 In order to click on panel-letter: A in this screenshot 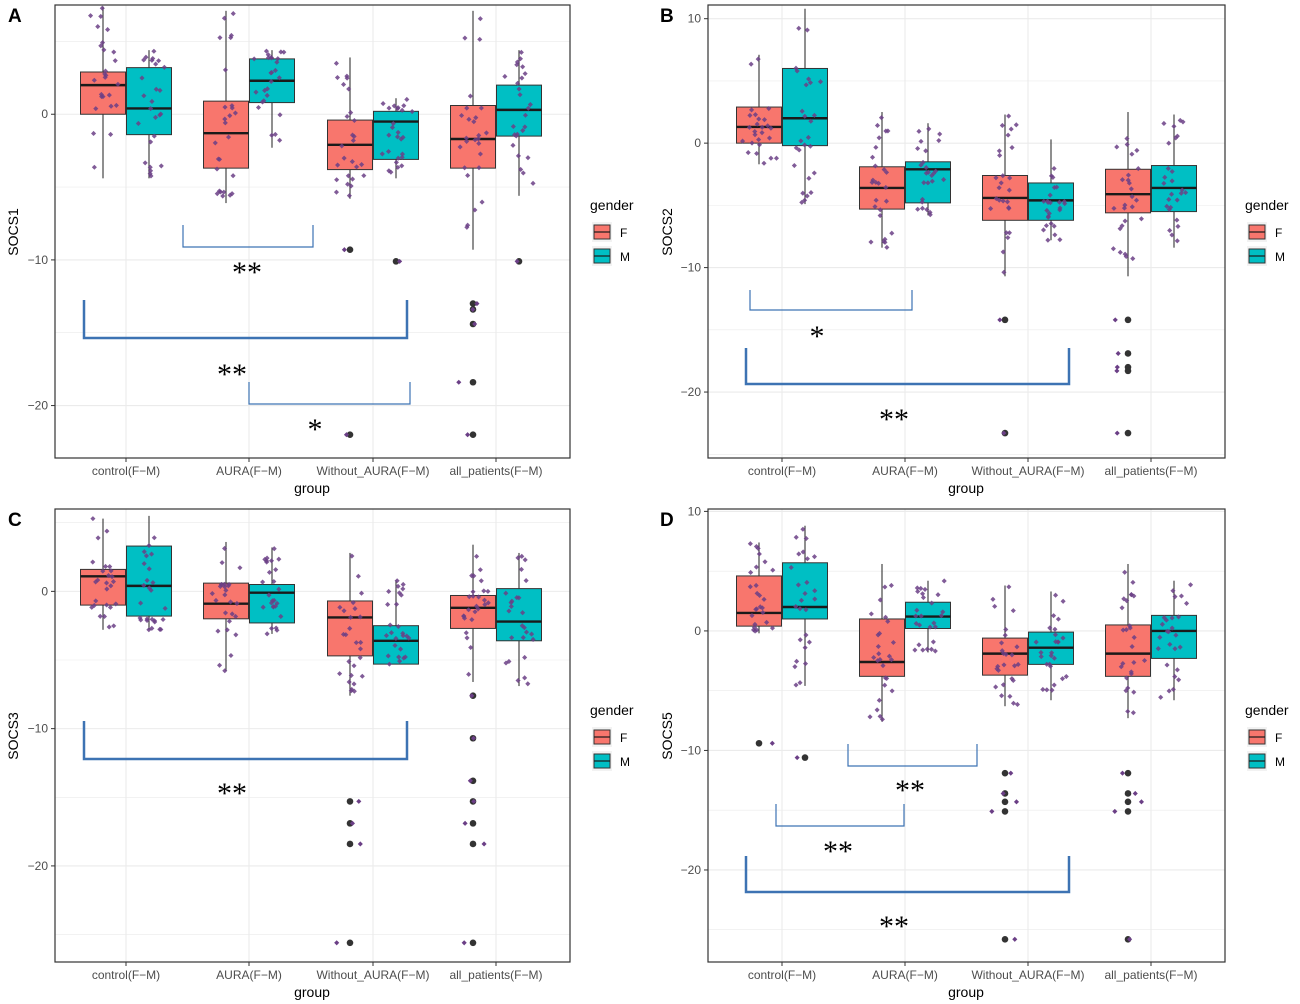, I will do `click(15, 16)`.